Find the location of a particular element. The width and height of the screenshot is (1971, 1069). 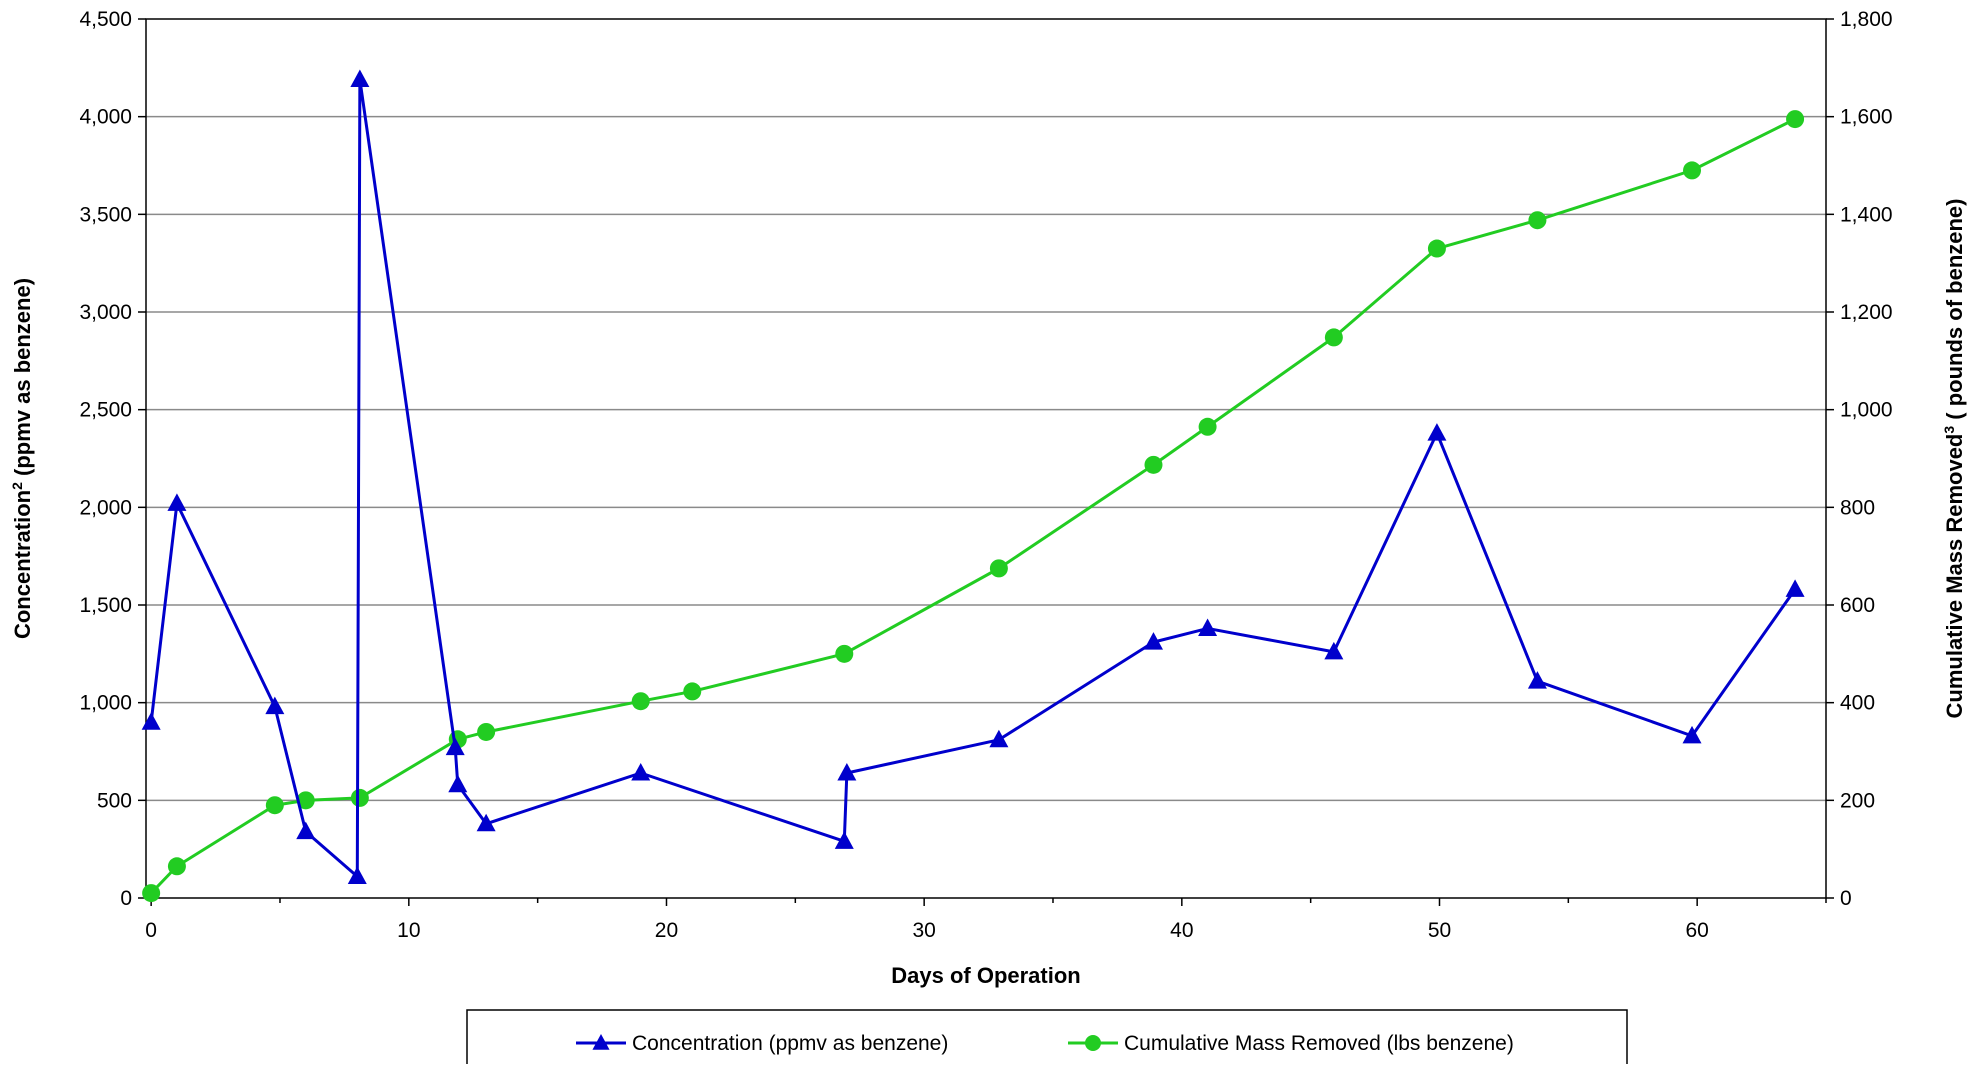

y-right-tick-label: 1,400 is located at coordinates (1866, 214).